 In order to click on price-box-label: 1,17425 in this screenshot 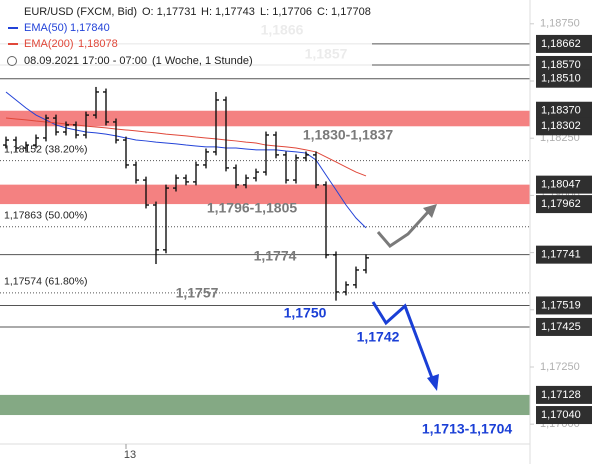, I will do `click(561, 327)`.